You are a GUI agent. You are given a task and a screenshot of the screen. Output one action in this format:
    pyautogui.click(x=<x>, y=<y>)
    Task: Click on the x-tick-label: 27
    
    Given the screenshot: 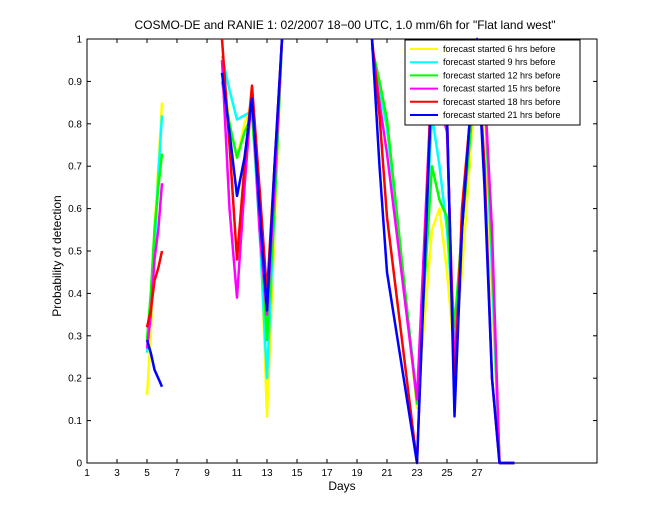 What is the action you would take?
    pyautogui.click(x=477, y=473)
    